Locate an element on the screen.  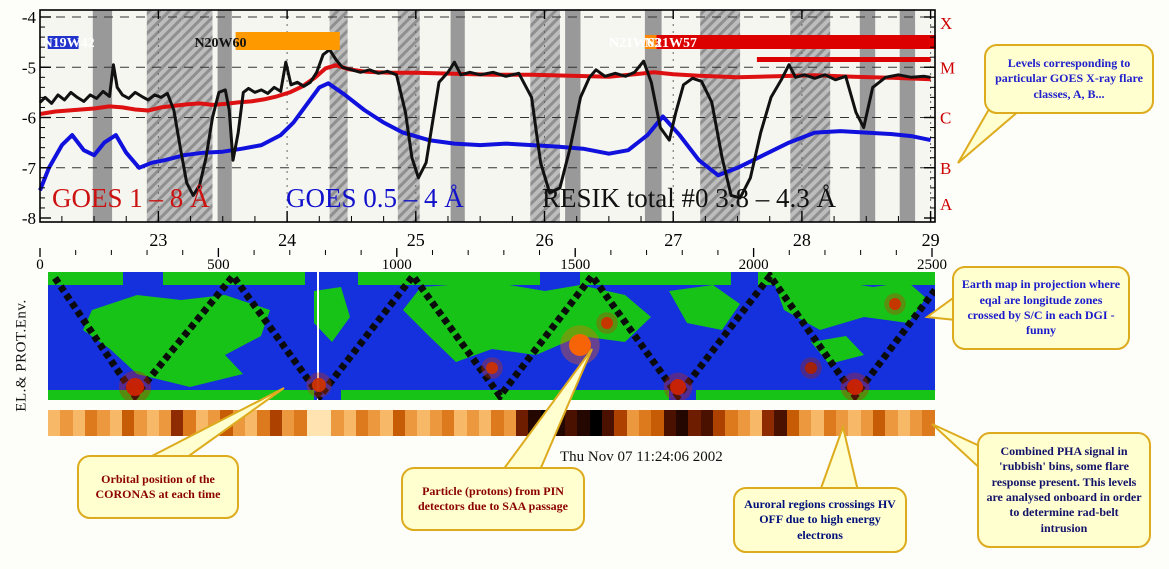
day-tick-label: 26 is located at coordinates (545, 240).